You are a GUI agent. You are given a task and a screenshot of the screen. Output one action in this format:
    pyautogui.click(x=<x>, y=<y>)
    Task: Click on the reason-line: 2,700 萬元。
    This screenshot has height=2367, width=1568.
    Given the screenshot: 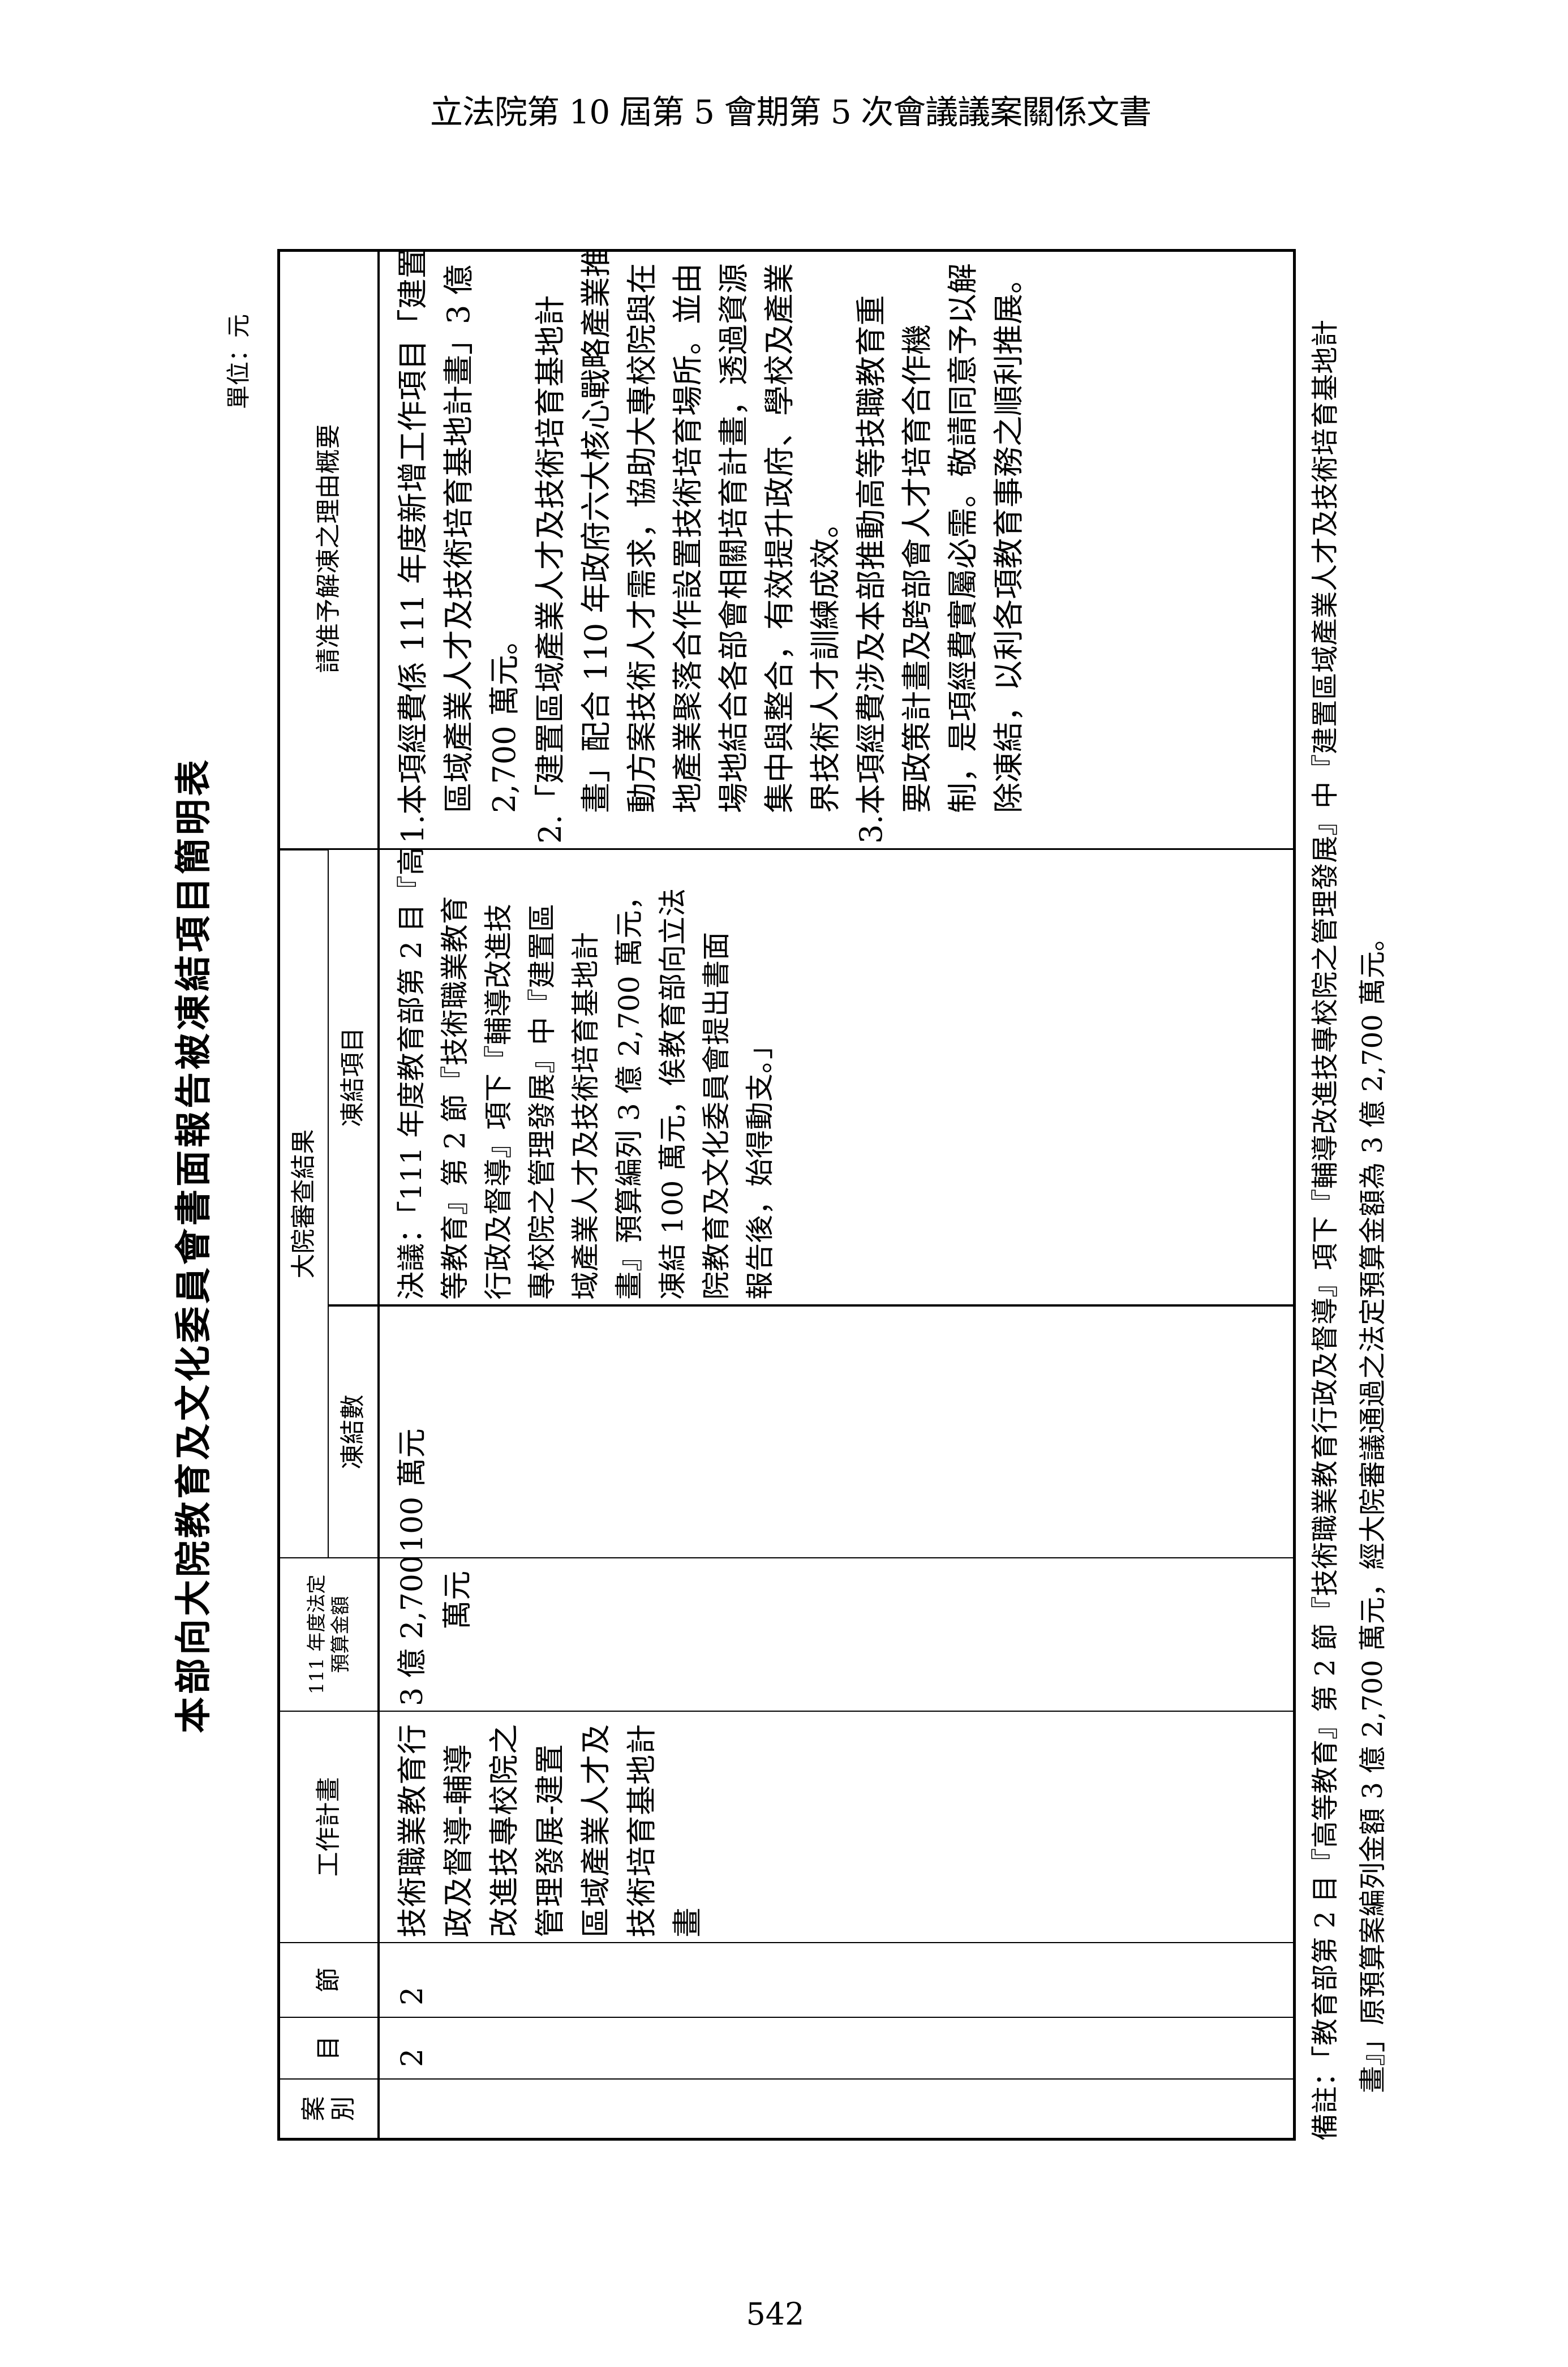 What is the action you would take?
    pyautogui.click(x=505, y=719)
    